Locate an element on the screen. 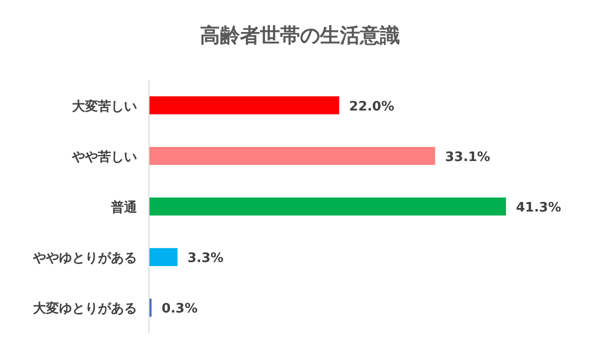 This screenshot has height=353, width=600. data-label: 0.3% is located at coordinates (180, 309).